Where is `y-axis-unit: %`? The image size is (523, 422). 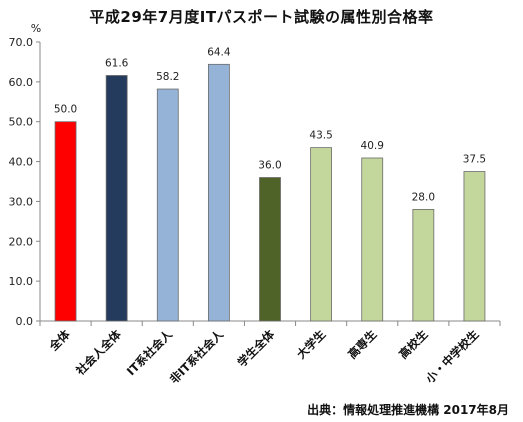 y-axis-unit: % is located at coordinates (36, 28).